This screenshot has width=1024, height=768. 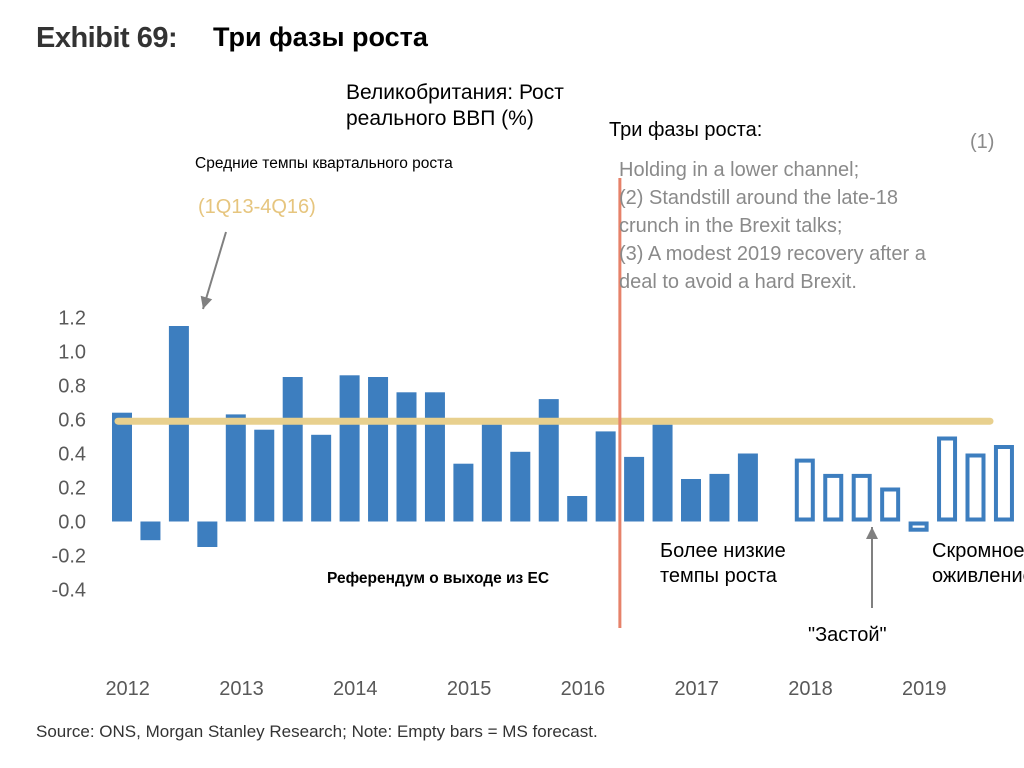 I want to click on bar-2Q17, so click(x=719, y=497).